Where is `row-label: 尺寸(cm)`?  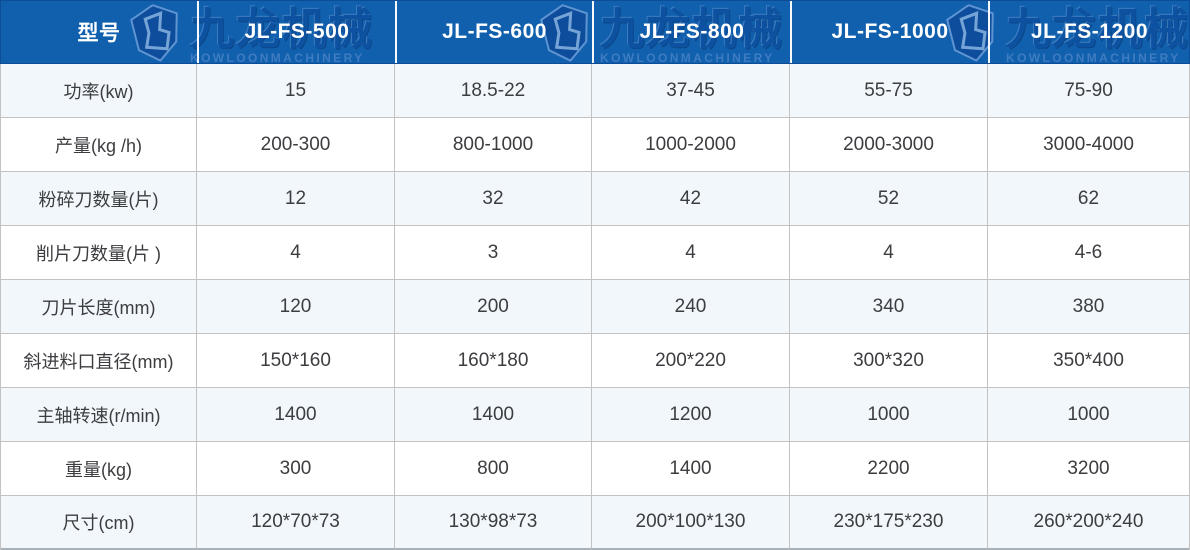
row-label: 尺寸(cm) is located at coordinates (99, 523).